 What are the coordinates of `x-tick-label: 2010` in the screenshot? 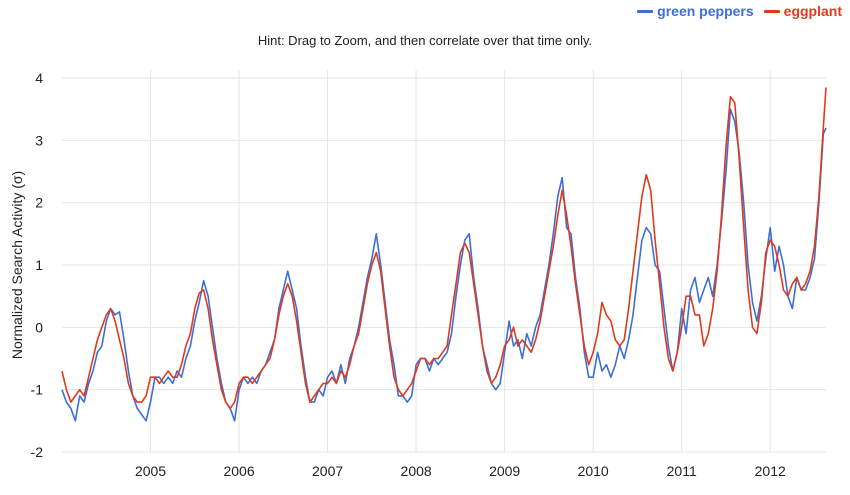 It's located at (593, 471).